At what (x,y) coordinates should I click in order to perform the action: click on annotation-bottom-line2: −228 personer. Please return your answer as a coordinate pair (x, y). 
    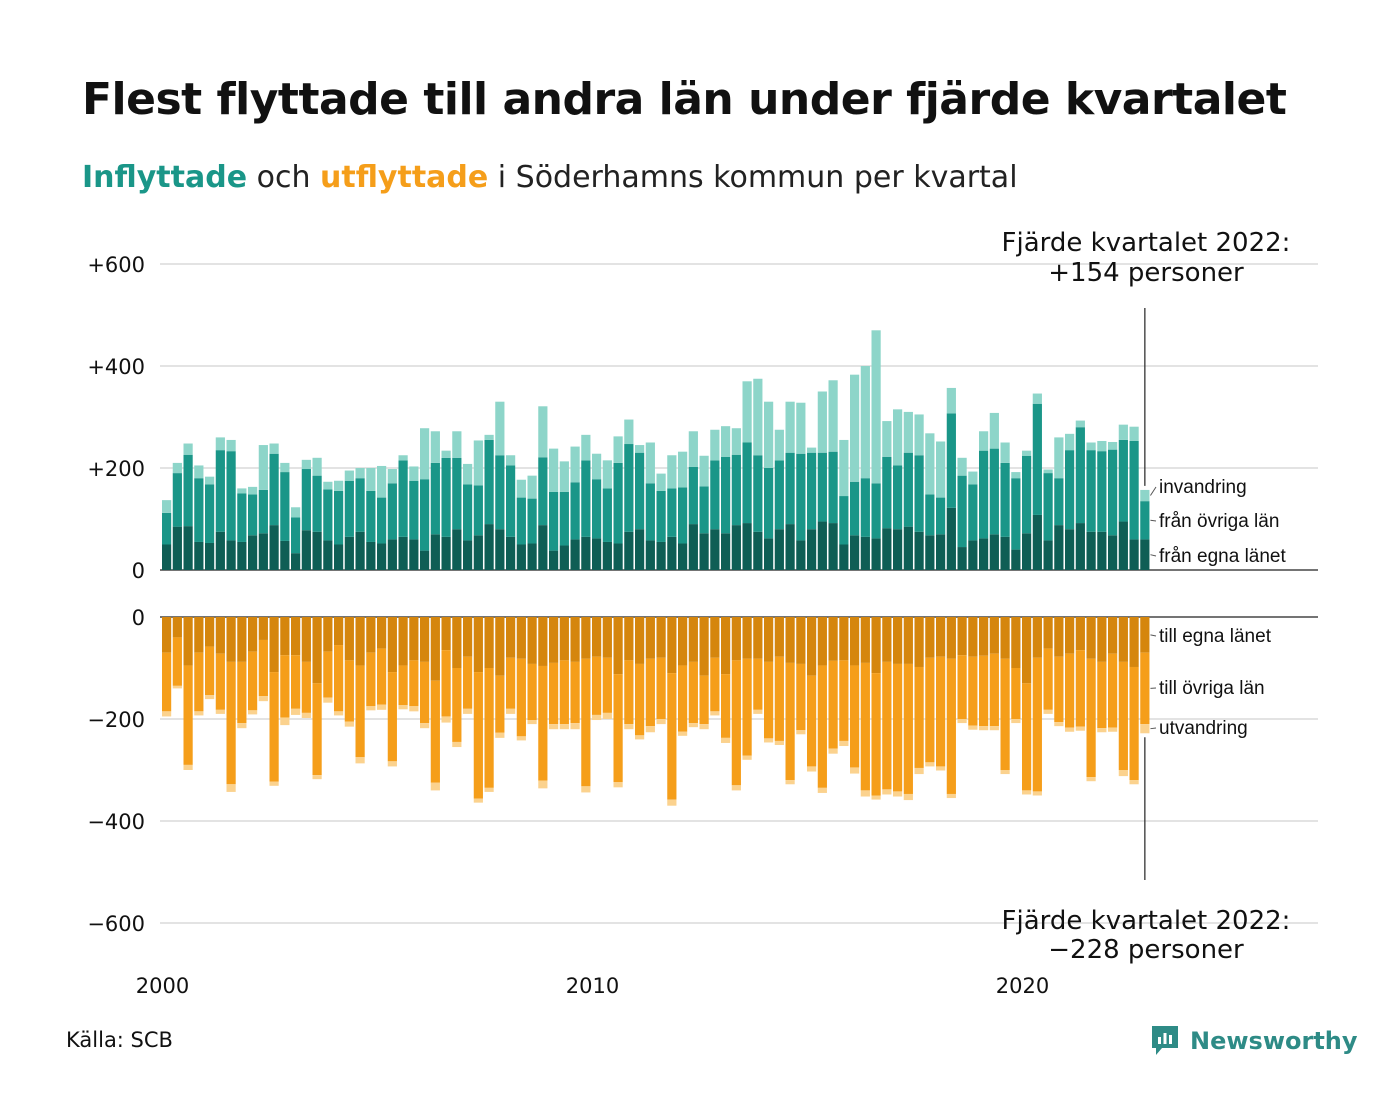
    Looking at the image, I should click on (1146, 950).